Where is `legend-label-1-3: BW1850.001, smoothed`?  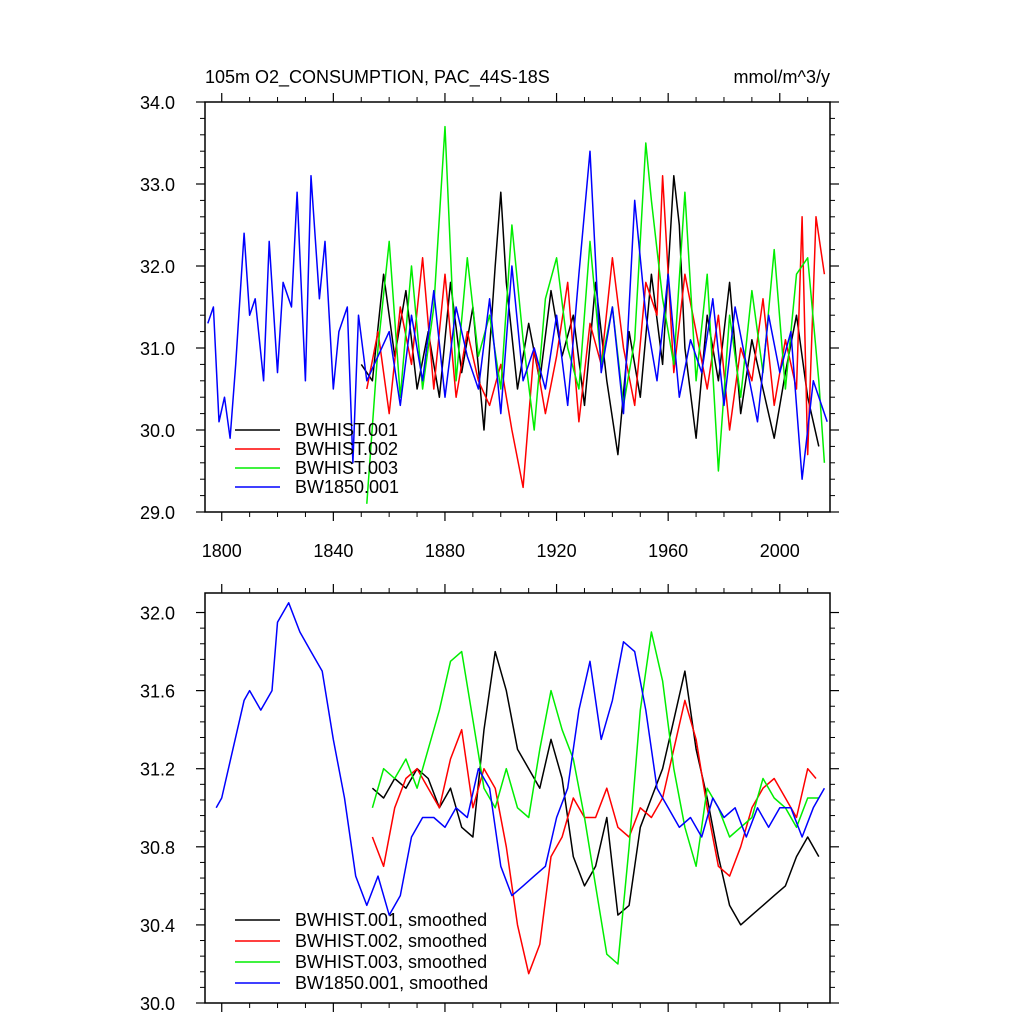
legend-label-1-3: BW1850.001, smoothed is located at coordinates (391, 983).